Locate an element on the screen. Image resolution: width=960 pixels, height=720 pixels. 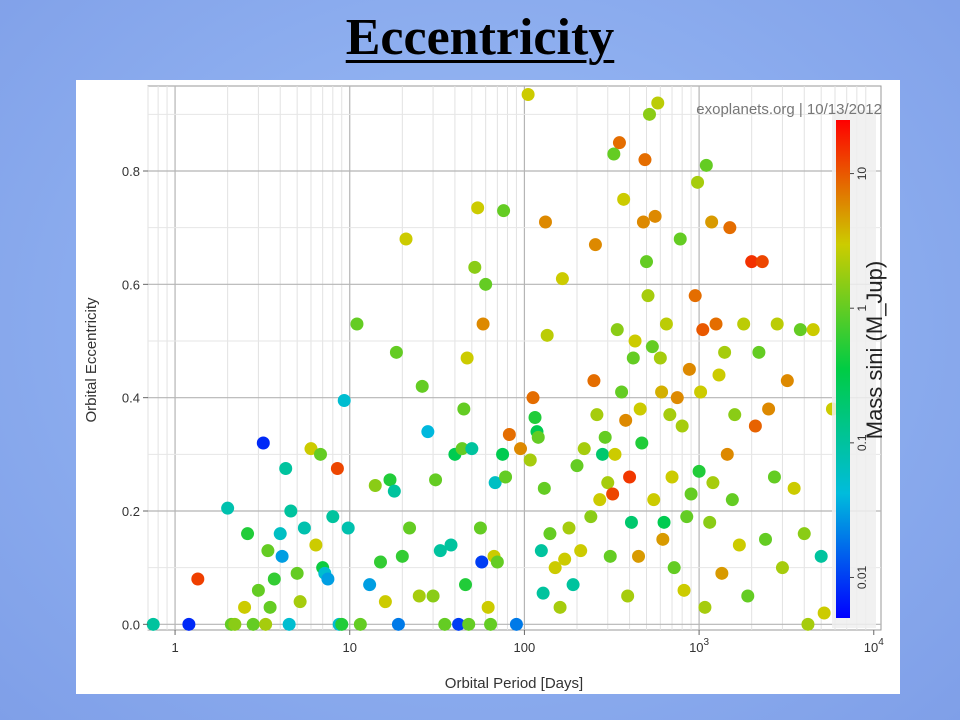
colorbar-label: Mass sini (M_Jup) is located at coordinates (874, 350).